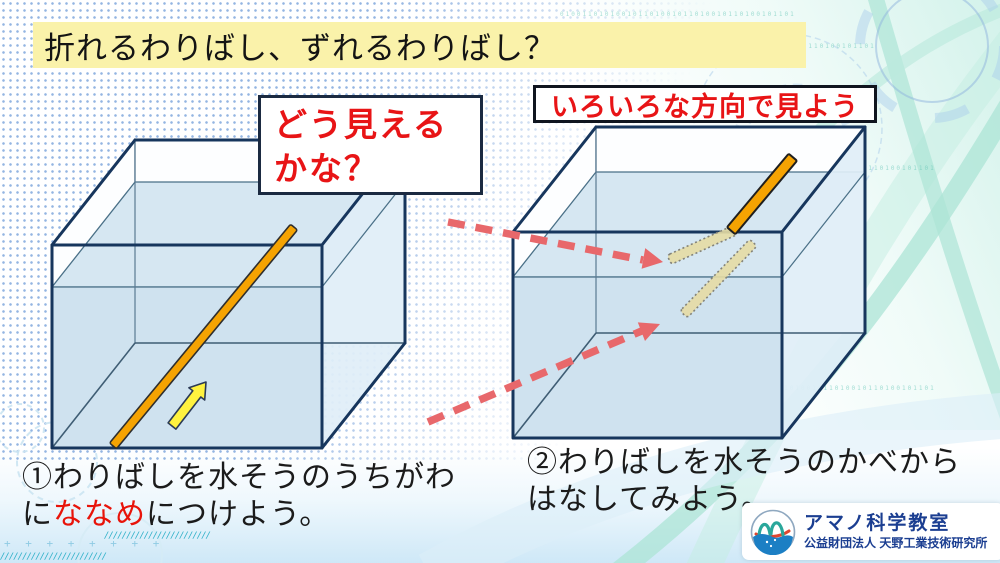 This screenshot has height=563, width=1000. I want to click on direction-callout: いろいろな方向で見よう, so click(705, 104).